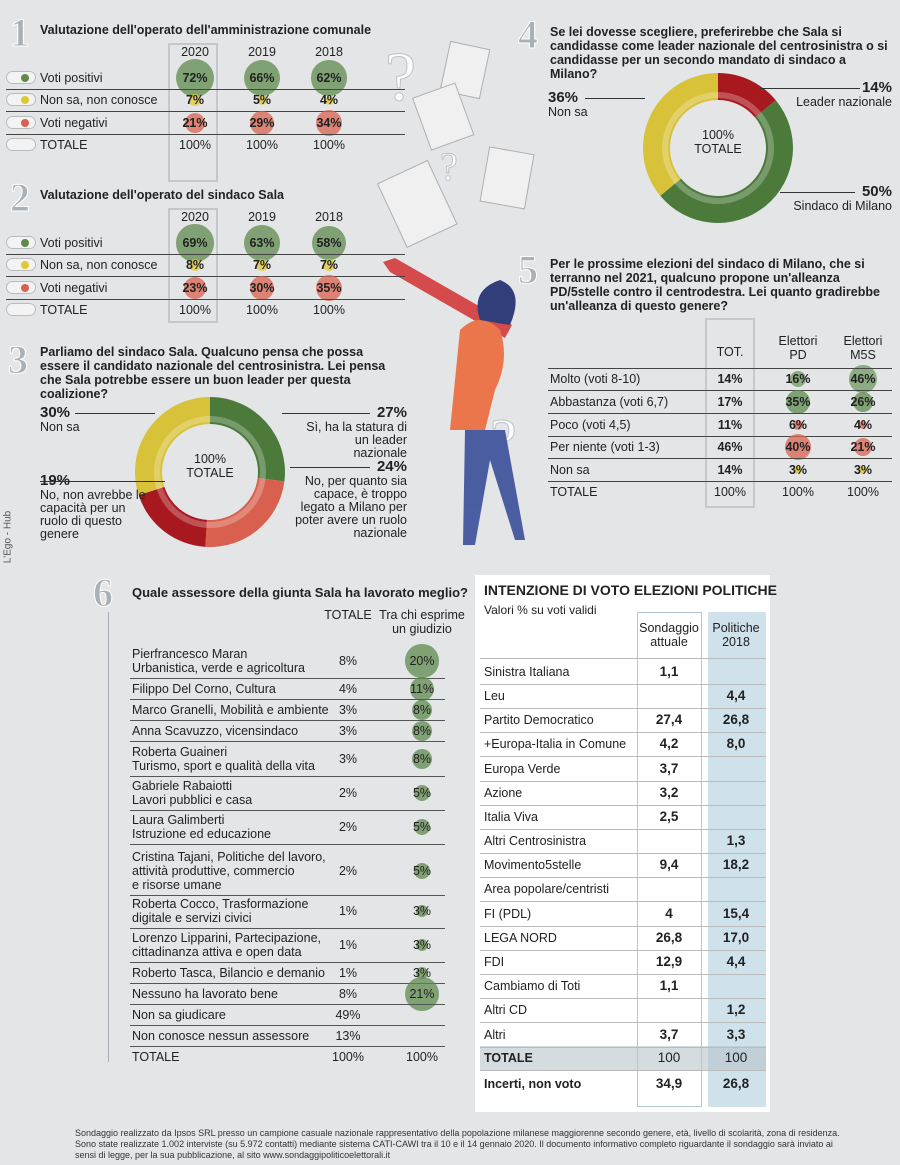 The height and width of the screenshot is (1165, 900). What do you see at coordinates (863, 348) in the screenshot?
I see `column-header: Elettori M5S` at bounding box center [863, 348].